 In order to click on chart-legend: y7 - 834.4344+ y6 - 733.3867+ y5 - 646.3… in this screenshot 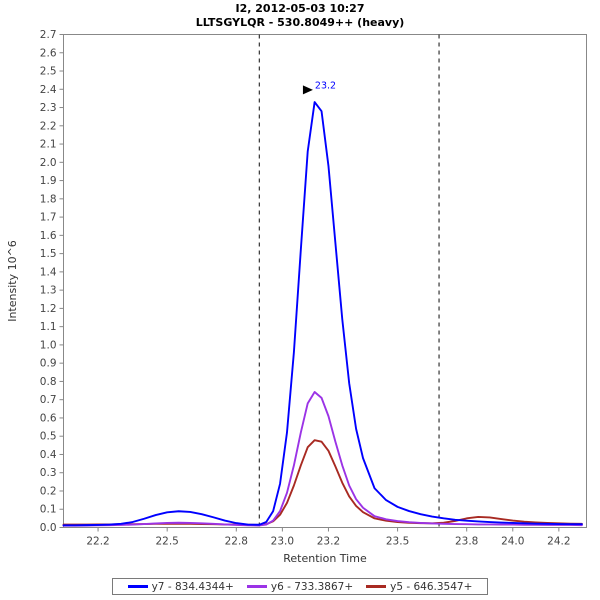, I will do `click(300, 586)`.